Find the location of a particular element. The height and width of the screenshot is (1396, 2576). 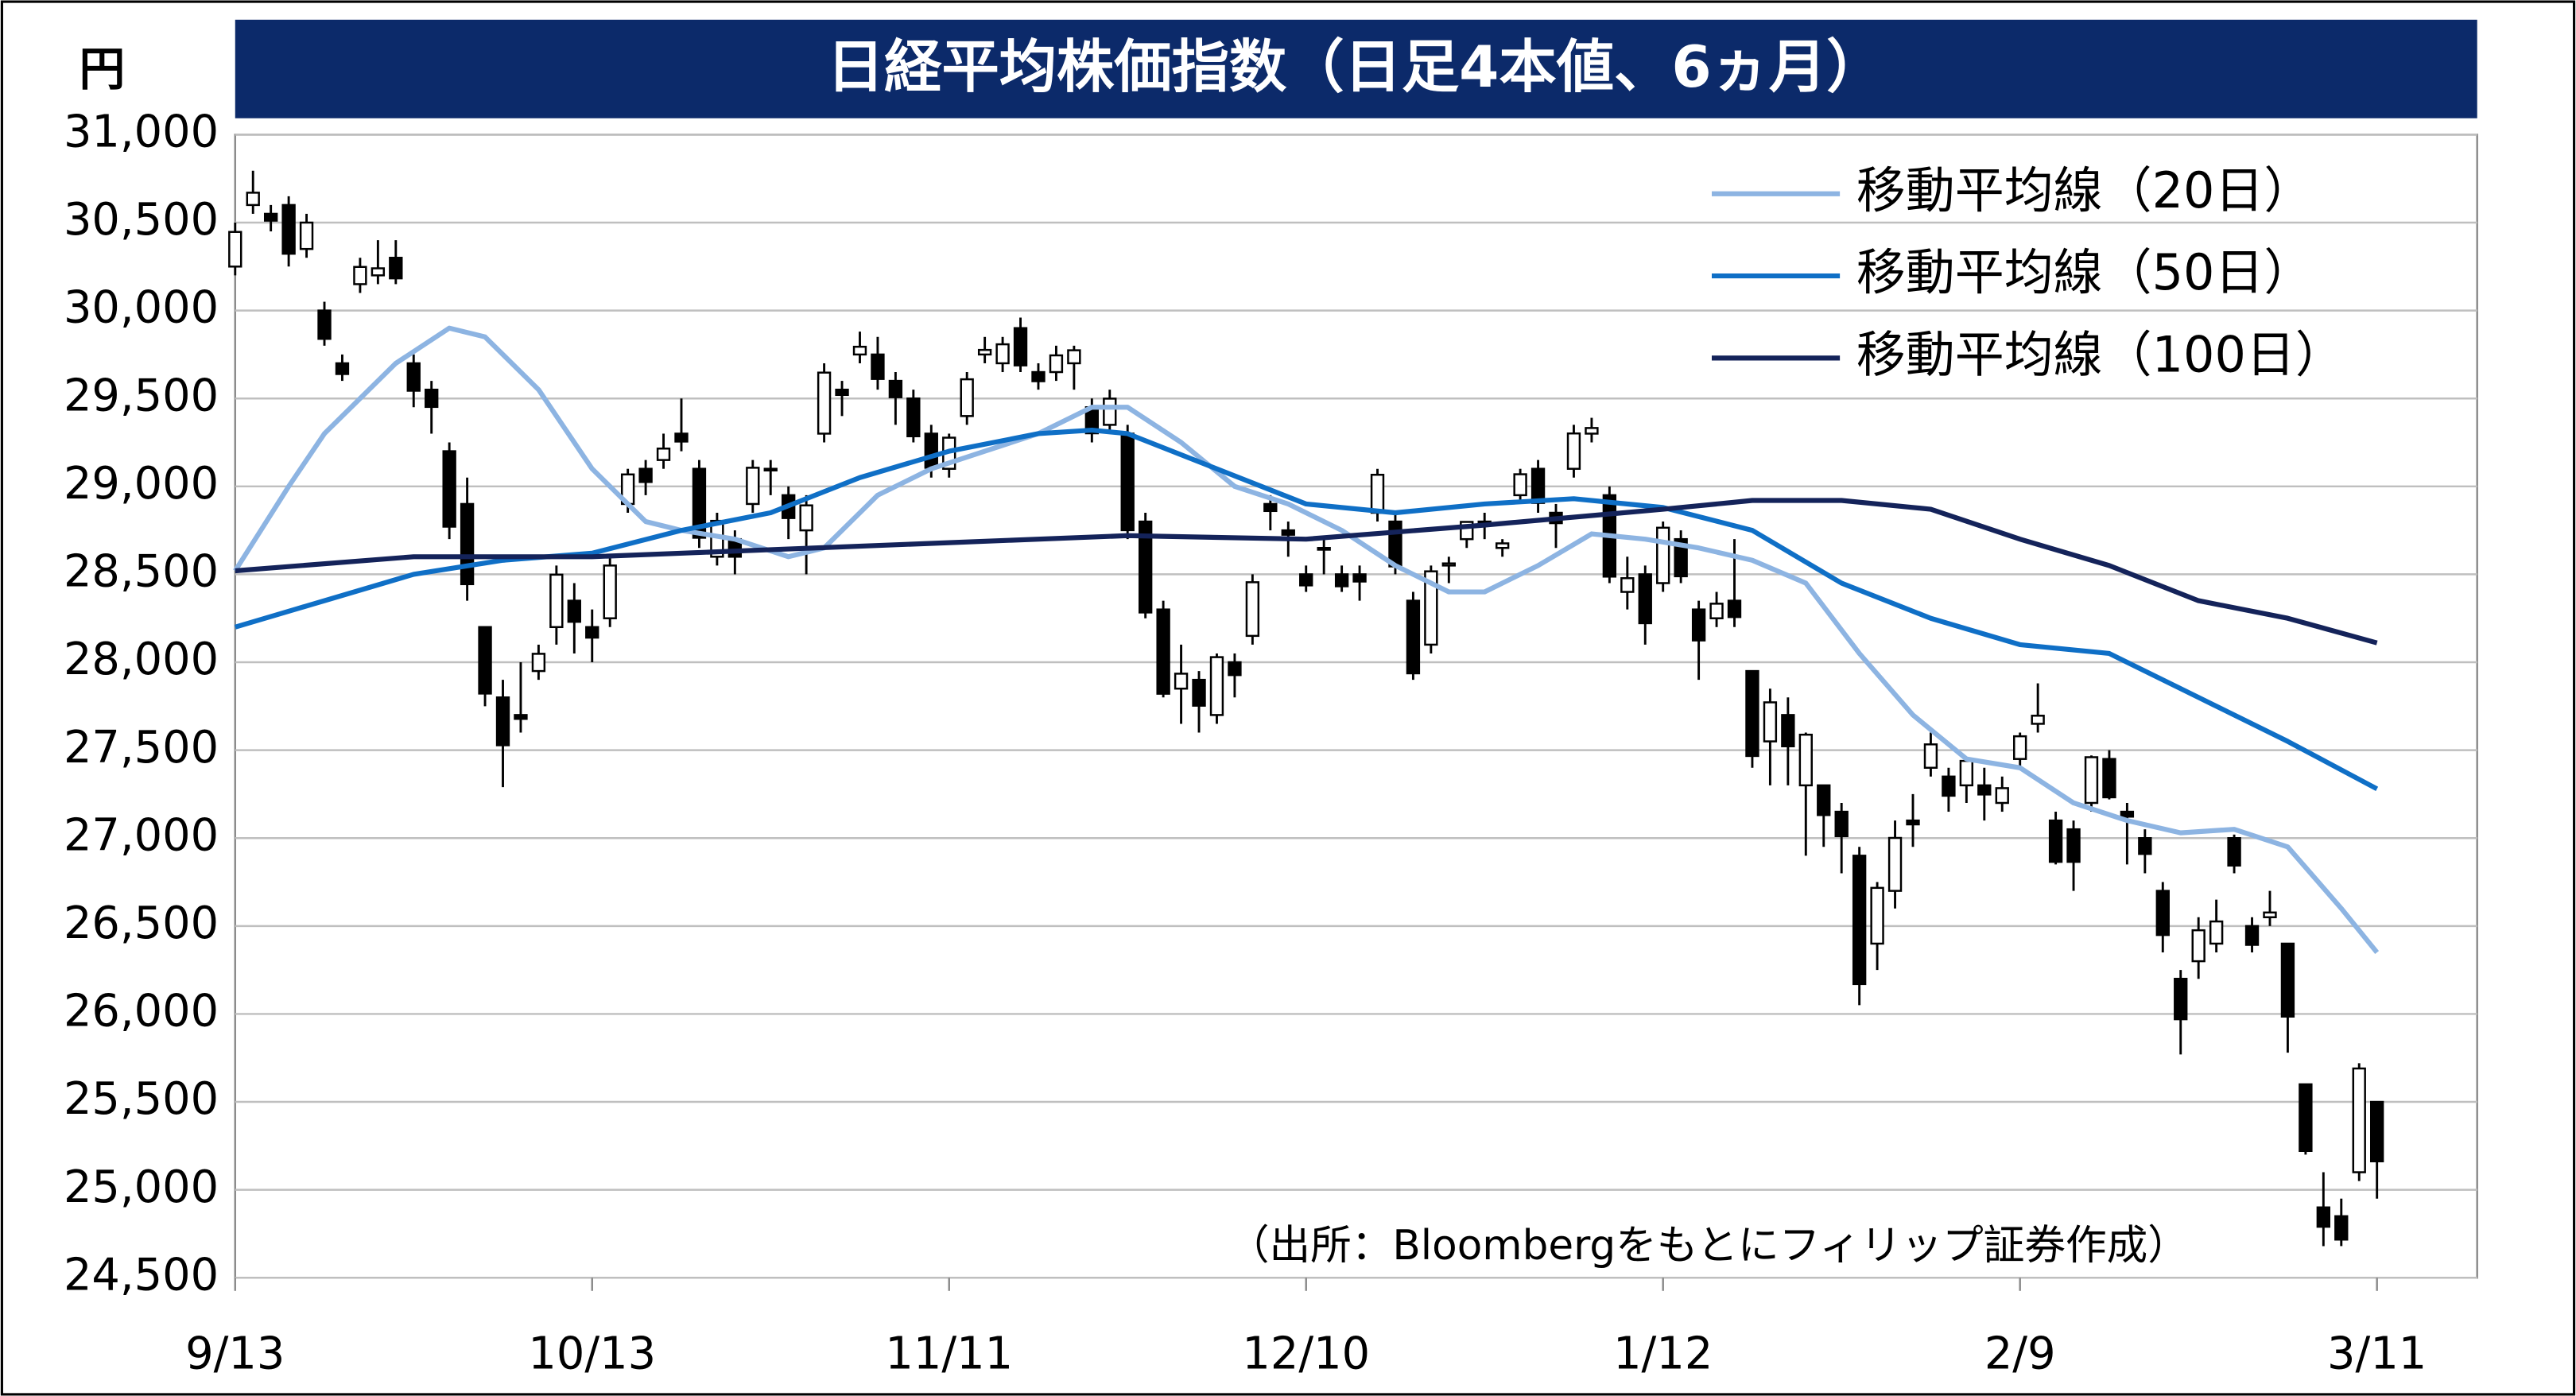

moving-average-line is located at coordinates (1306, 572).